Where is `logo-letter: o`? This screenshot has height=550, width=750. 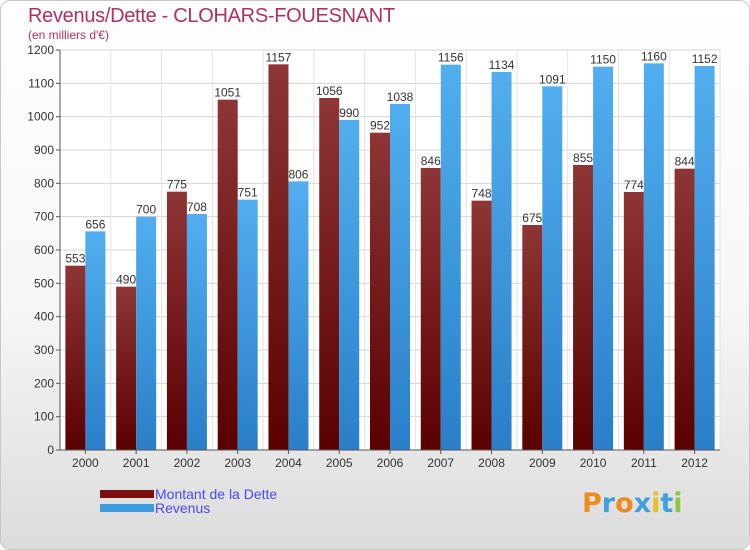
logo-letter: o is located at coordinates (624, 503).